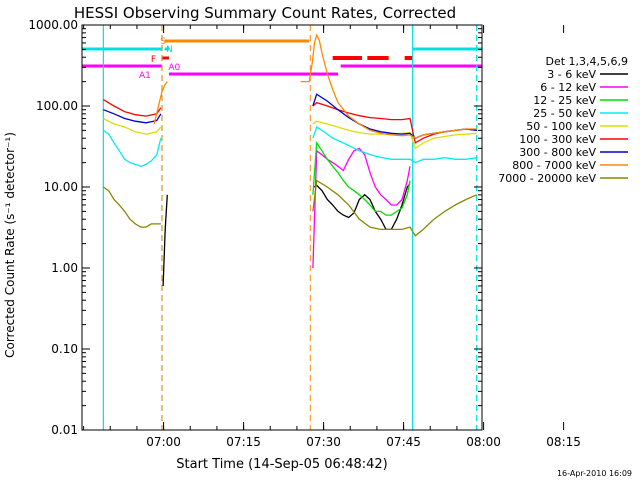  What do you see at coordinates (163, 42) in the screenshot?
I see `flag-label-S: S` at bounding box center [163, 42].